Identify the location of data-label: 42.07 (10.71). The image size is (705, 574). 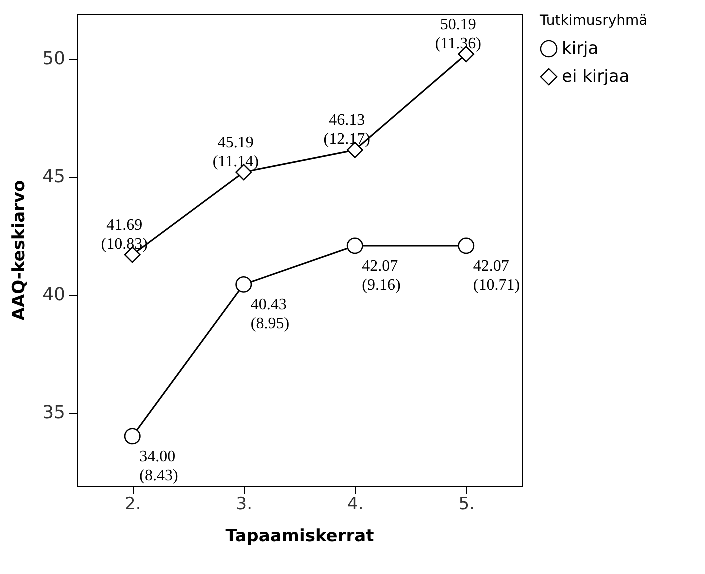
(496, 276).